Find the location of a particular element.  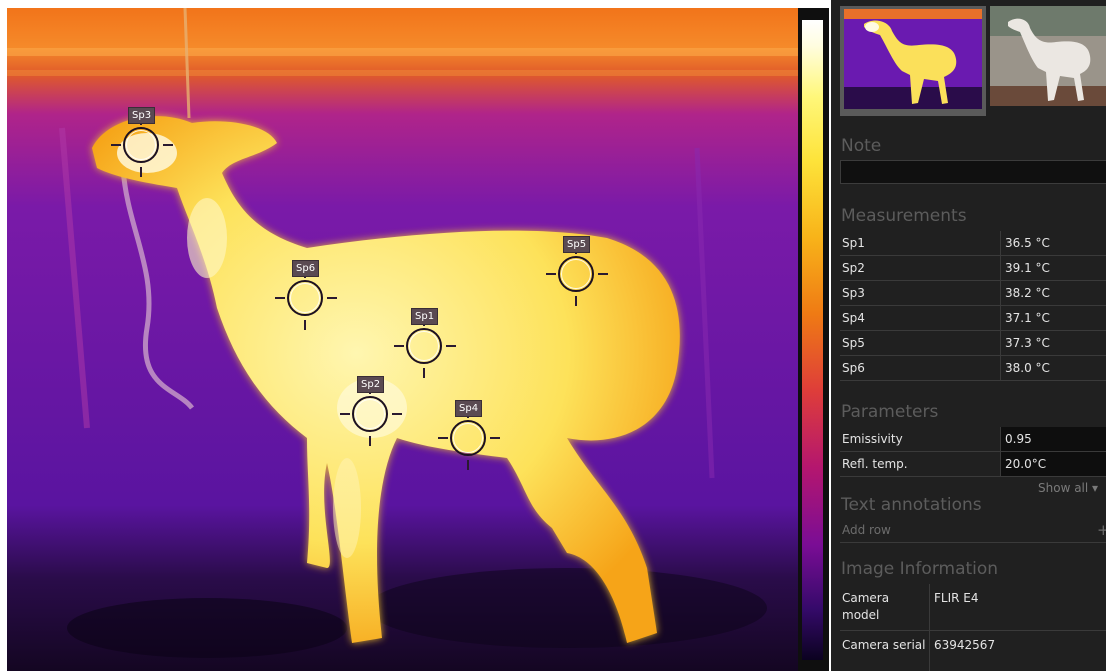

measurement-row: Sp3 38.2 °C is located at coordinates (973, 293).